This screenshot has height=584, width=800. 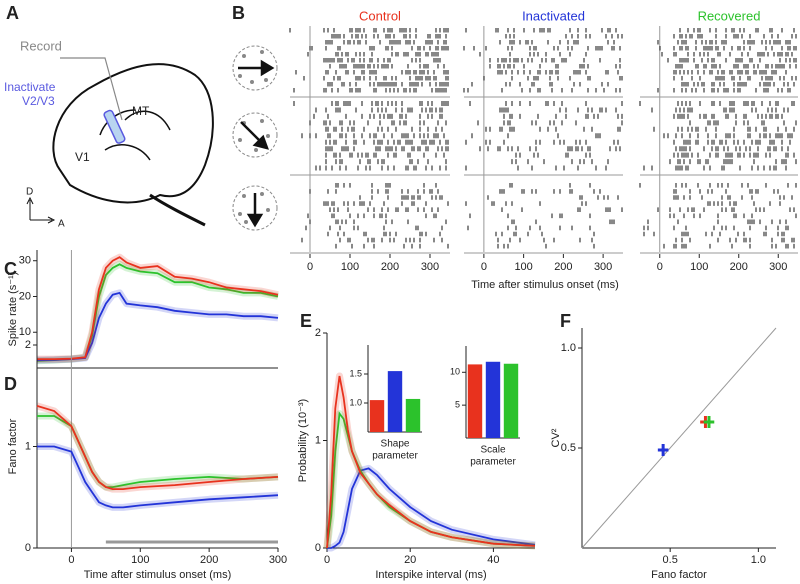 I want to click on x-axis-label: Shape, so click(x=395, y=444).